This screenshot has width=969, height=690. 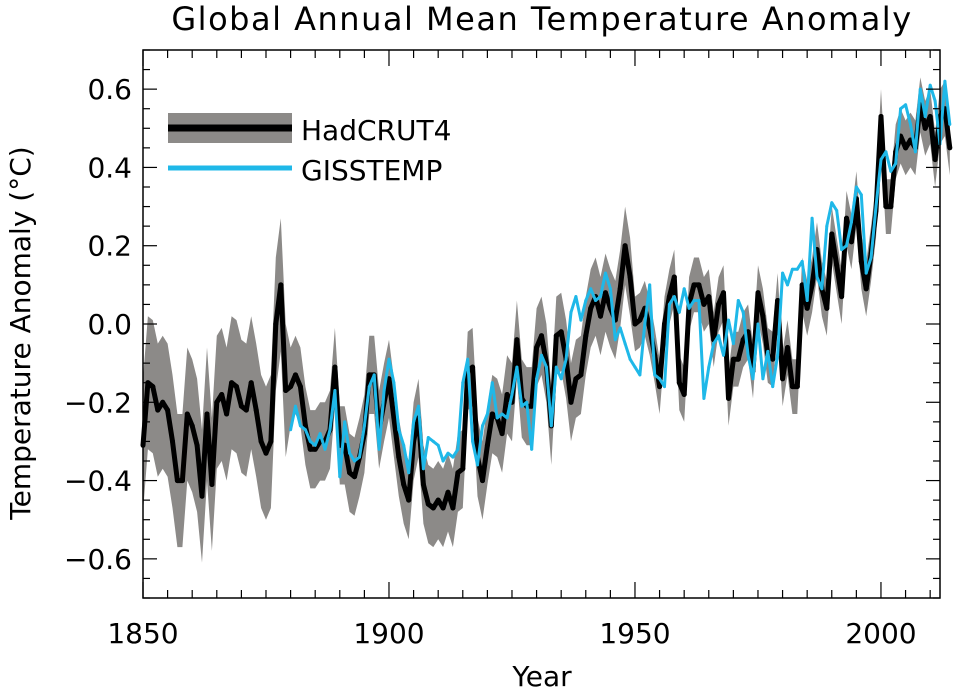 I want to click on y-tick-labels: −0.6 −0.4 −0.2 0.0 0.2 0.4 0.6, so click(x=98, y=324).